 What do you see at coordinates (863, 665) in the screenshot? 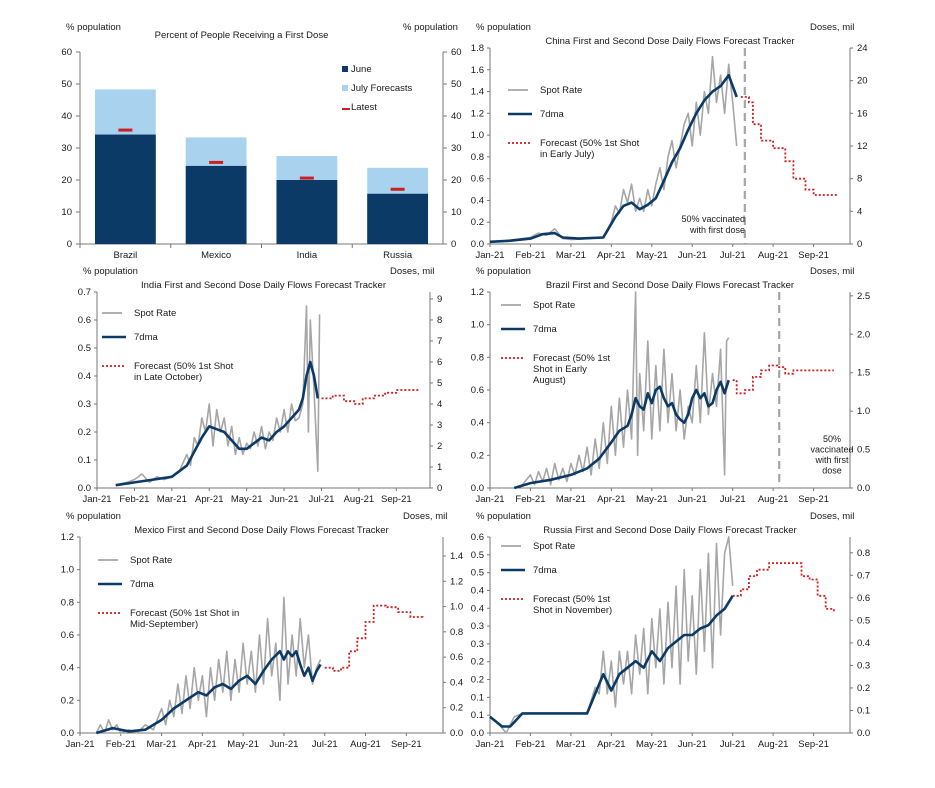
I see `y2-tick-label: 0.3` at bounding box center [863, 665].